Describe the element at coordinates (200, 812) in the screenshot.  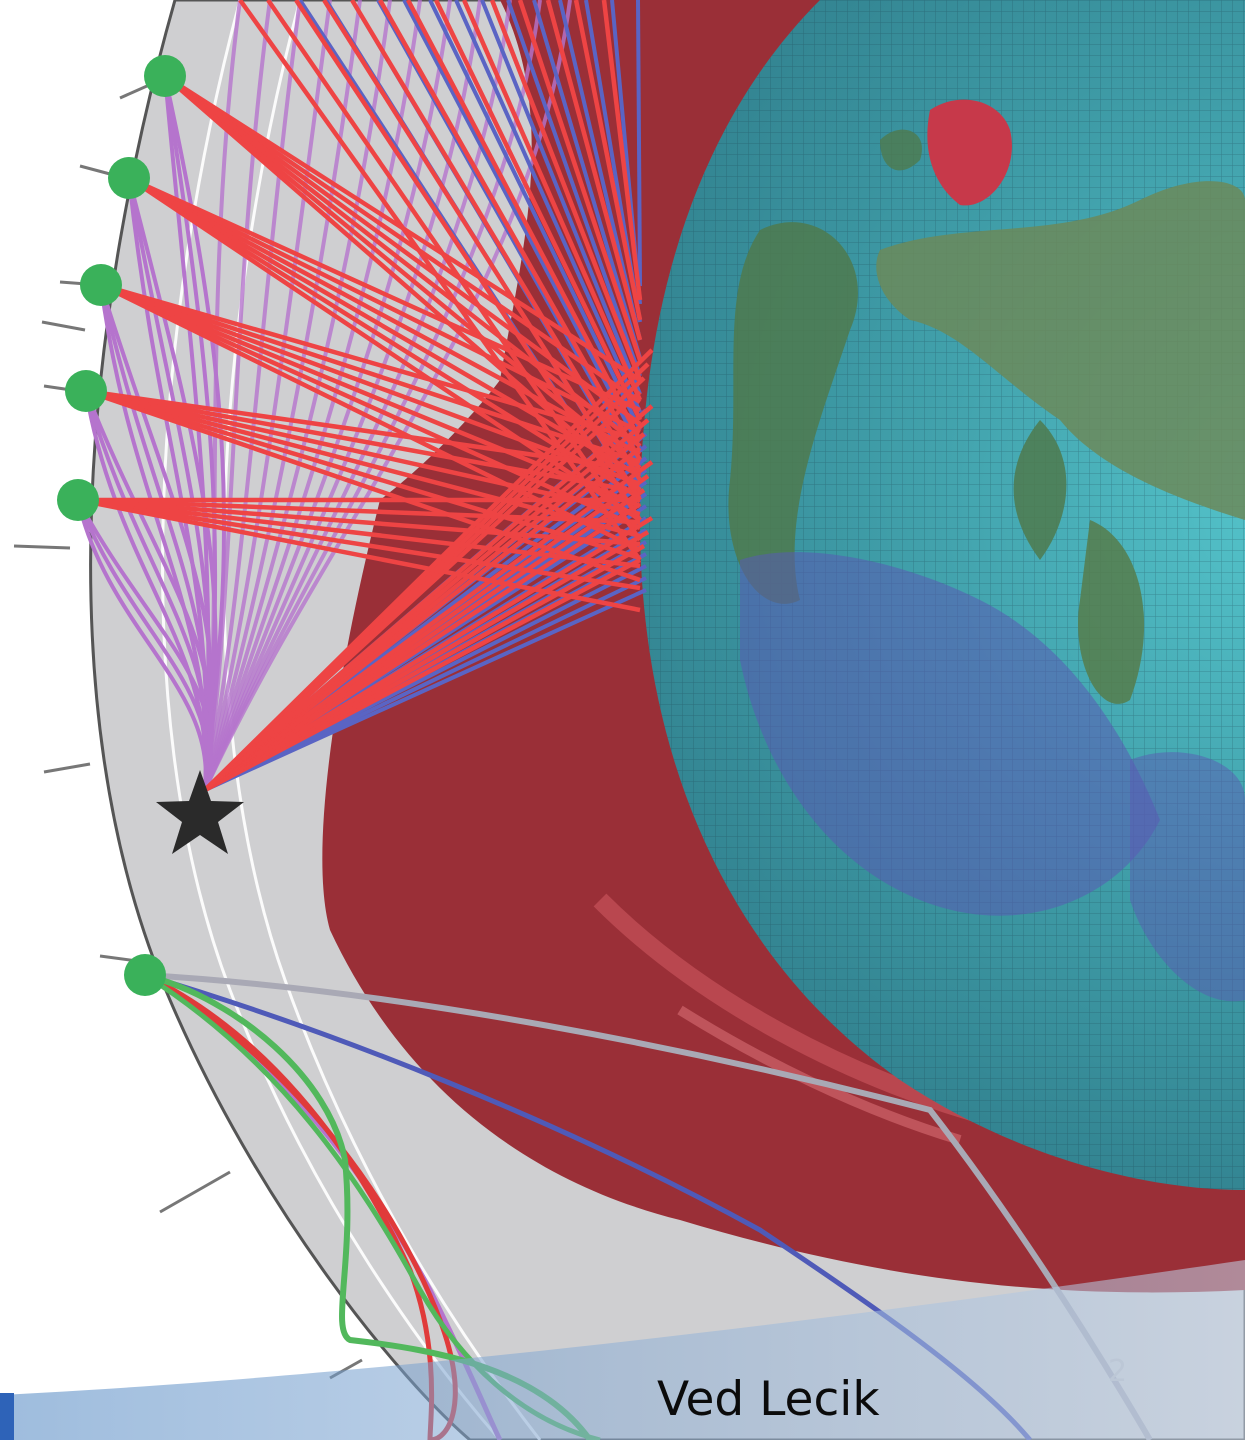
I see `earthquake-star-icon` at that location.